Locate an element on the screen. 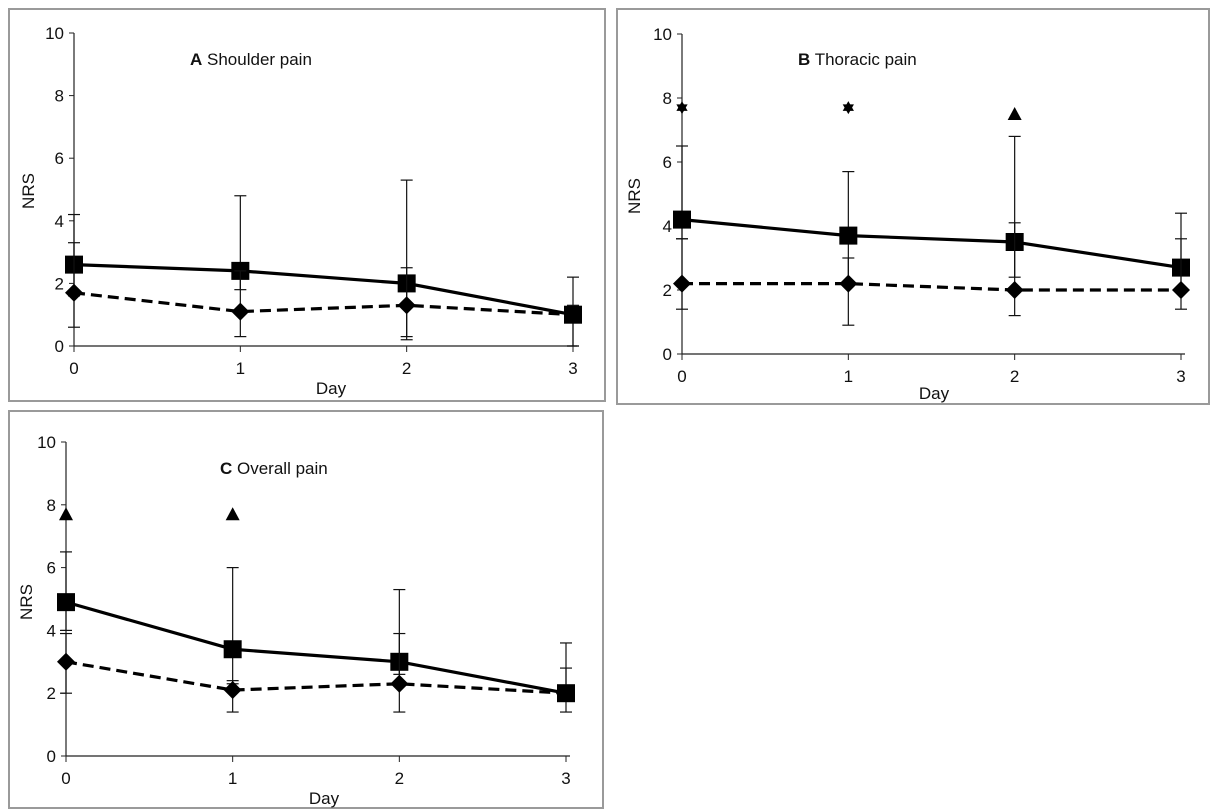  chart-title: A Shoulder pain is located at coordinates (251, 59).